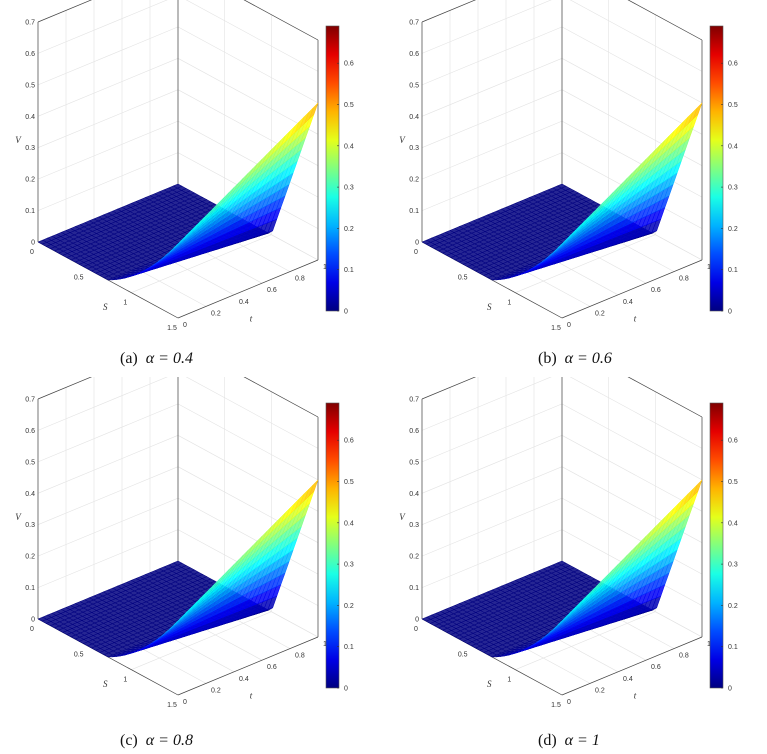 This screenshot has width=767, height=754. I want to click on caption-param: α = 0.8, so click(169, 740).